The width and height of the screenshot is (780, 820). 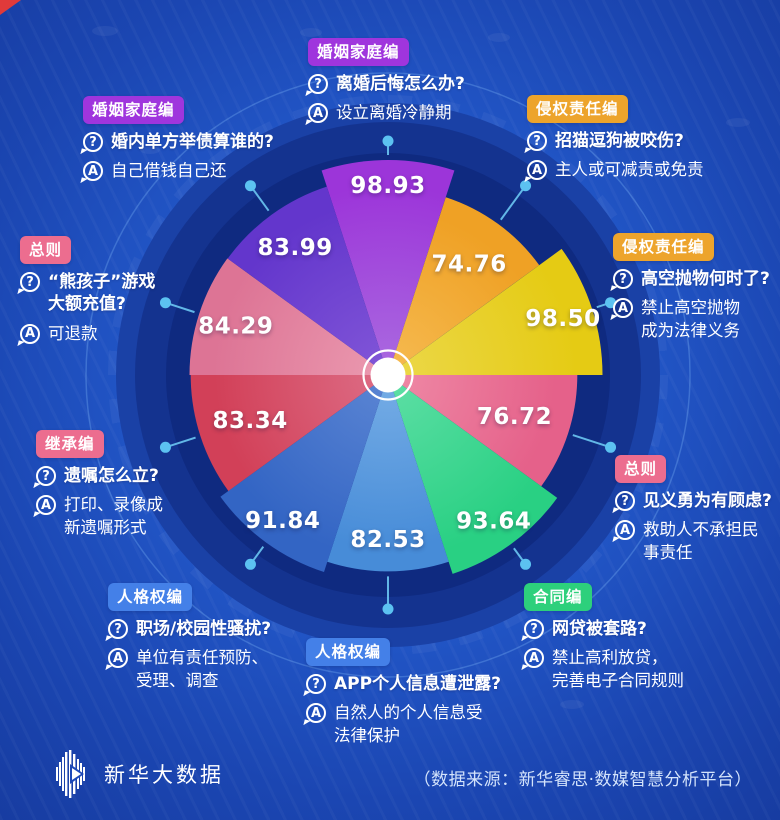 I want to click on callout-tort-dog-bite: 侵权责任编 ? 招猫逗狗被咬伤? A 主人或可减责或免责, so click(x=615, y=138).